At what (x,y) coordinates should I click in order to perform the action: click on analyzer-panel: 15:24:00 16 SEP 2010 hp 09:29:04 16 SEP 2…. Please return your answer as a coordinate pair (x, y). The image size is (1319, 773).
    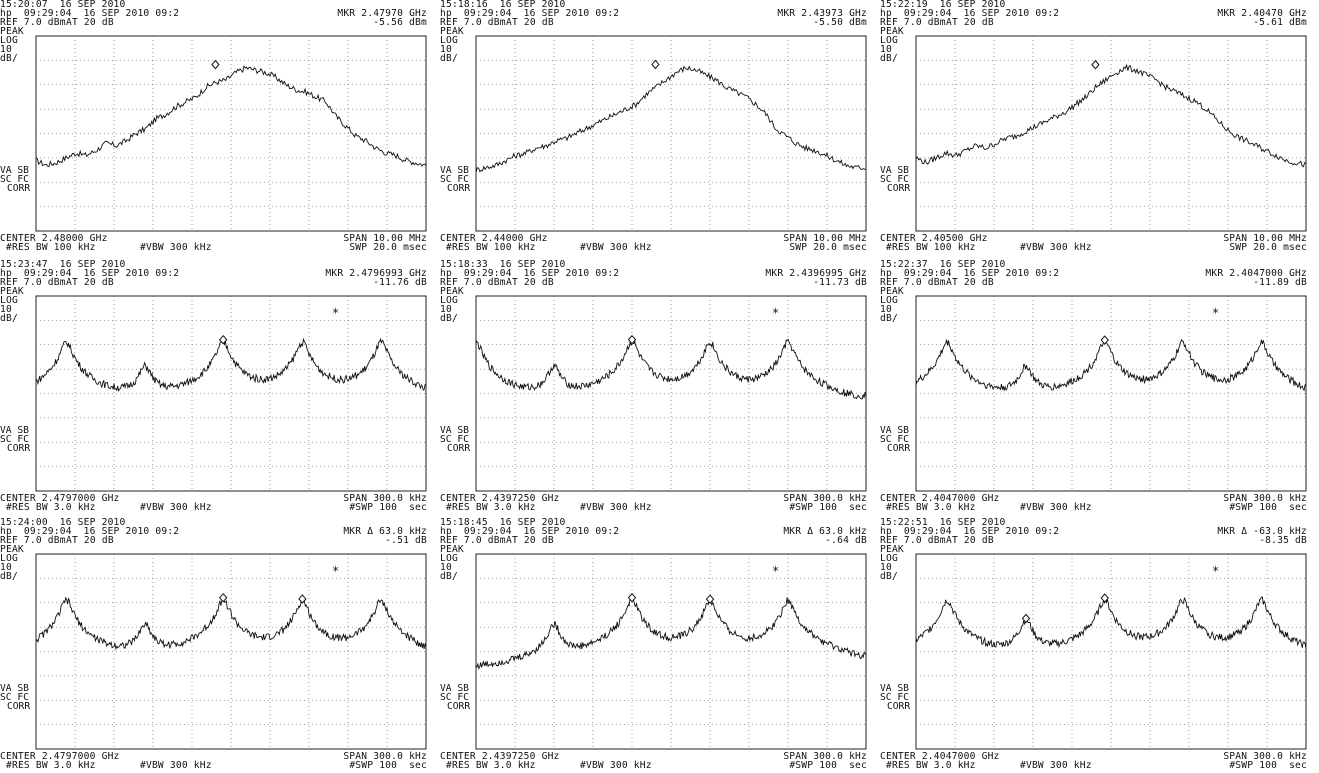
    Looking at the image, I should click on (213, 644).